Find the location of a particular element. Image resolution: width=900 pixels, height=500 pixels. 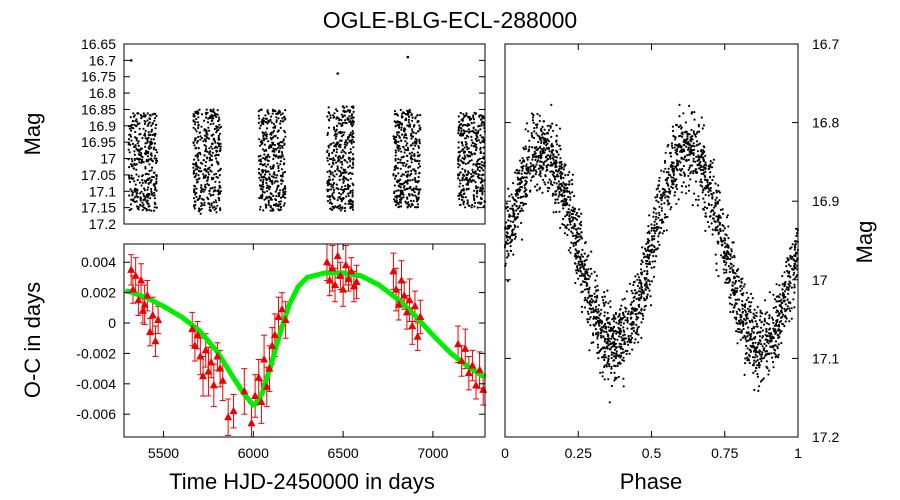

lightcurve-time-outlier is located at coordinates (131, 60).